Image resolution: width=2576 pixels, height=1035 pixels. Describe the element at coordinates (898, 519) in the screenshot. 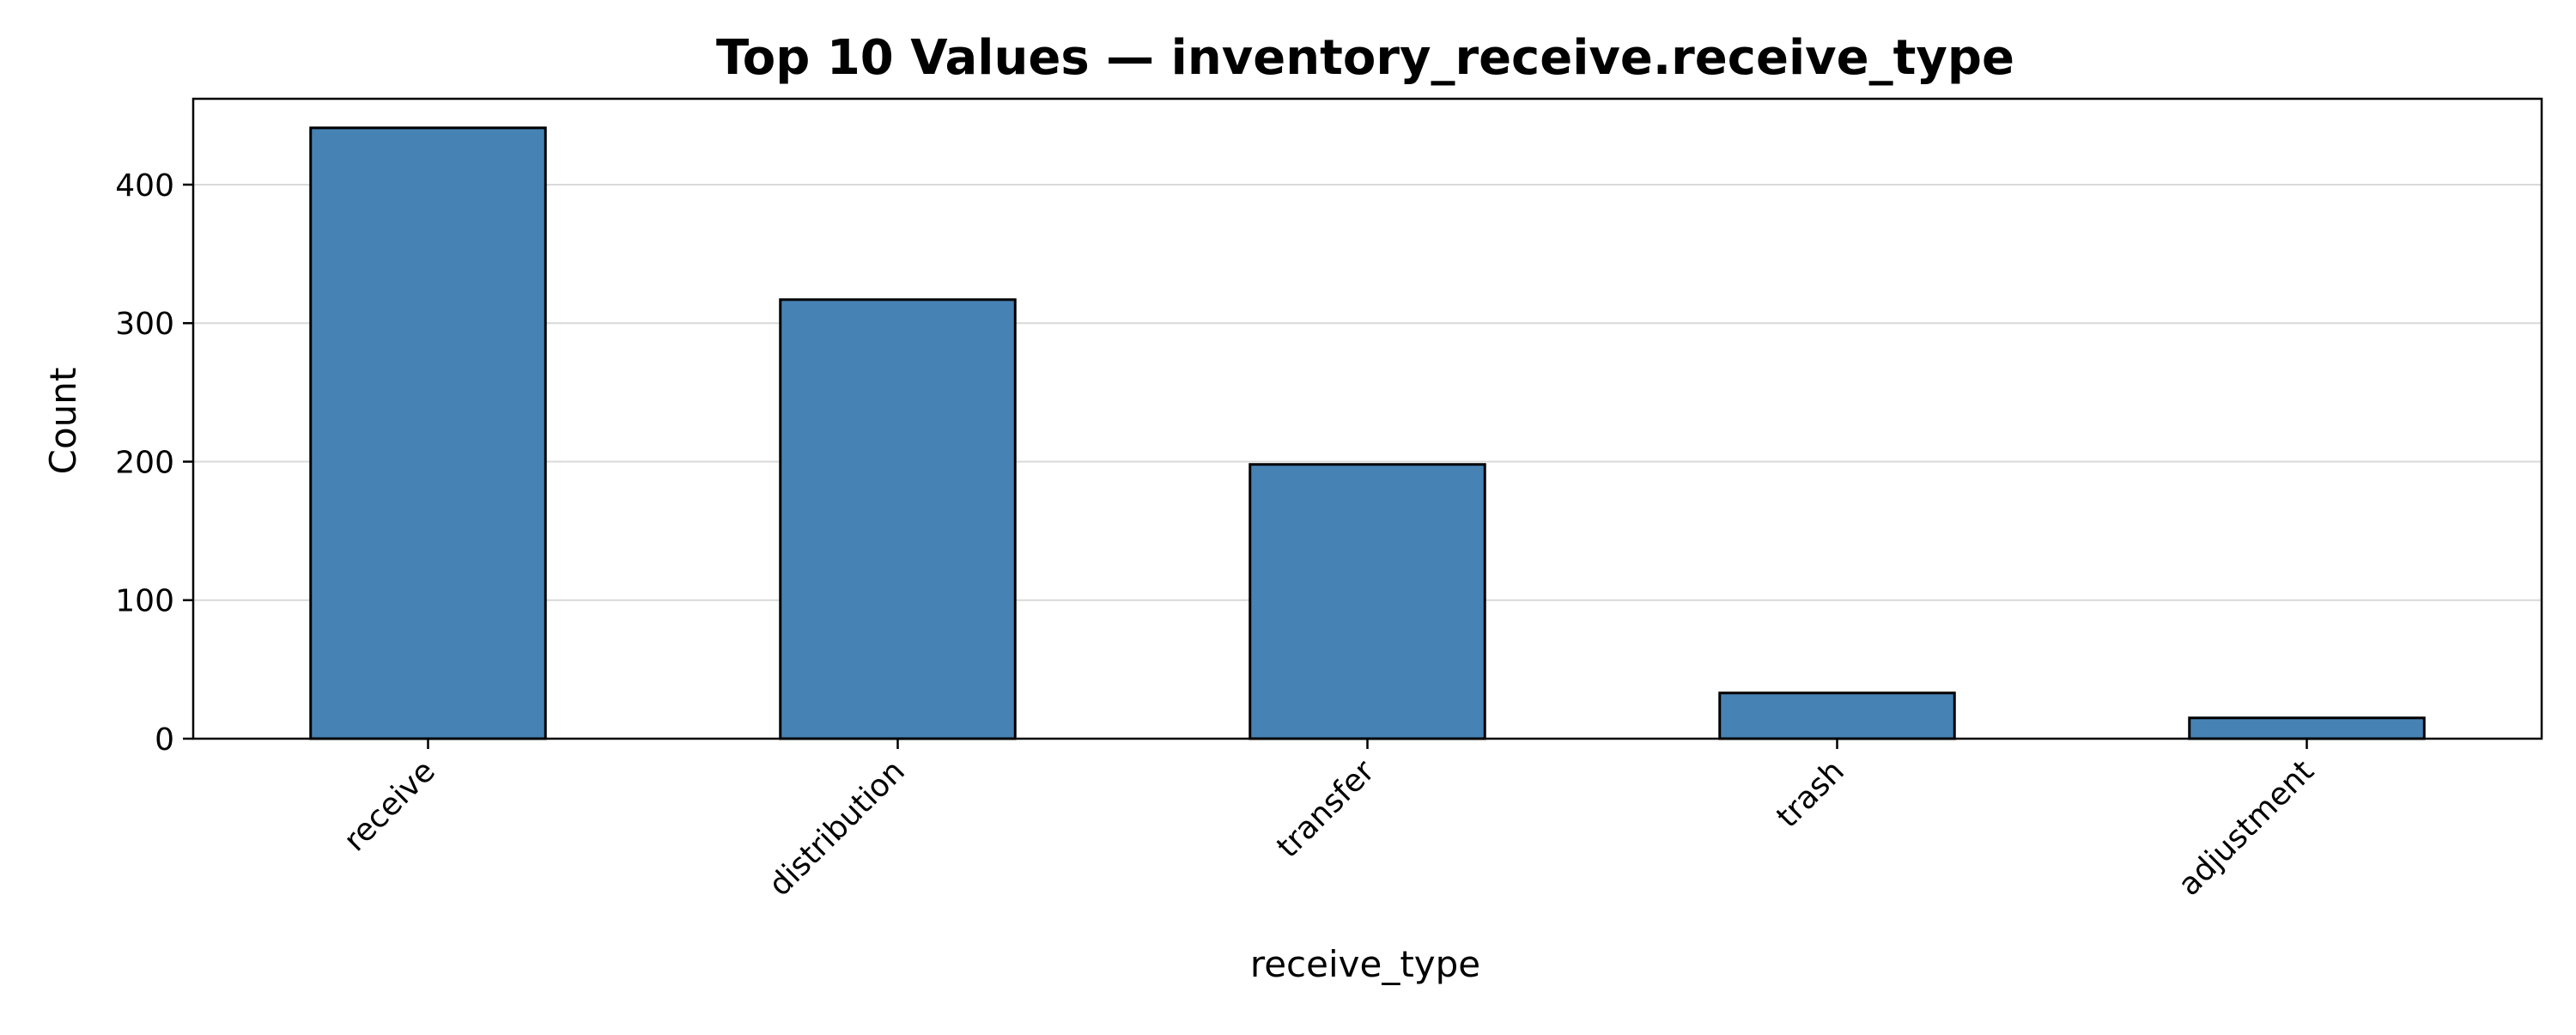

I see `bar-distribution` at that location.